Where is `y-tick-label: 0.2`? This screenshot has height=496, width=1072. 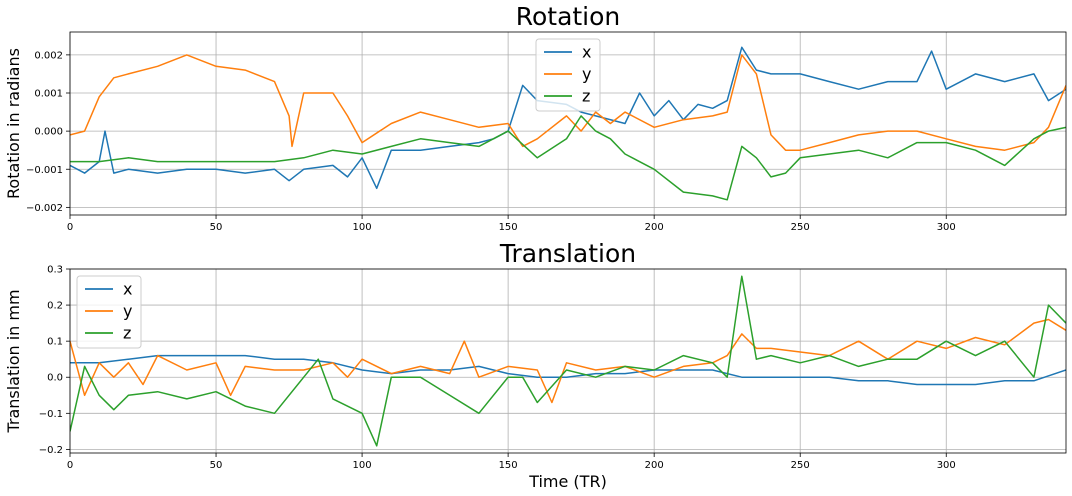 y-tick-label: 0.2 is located at coordinates (55, 306).